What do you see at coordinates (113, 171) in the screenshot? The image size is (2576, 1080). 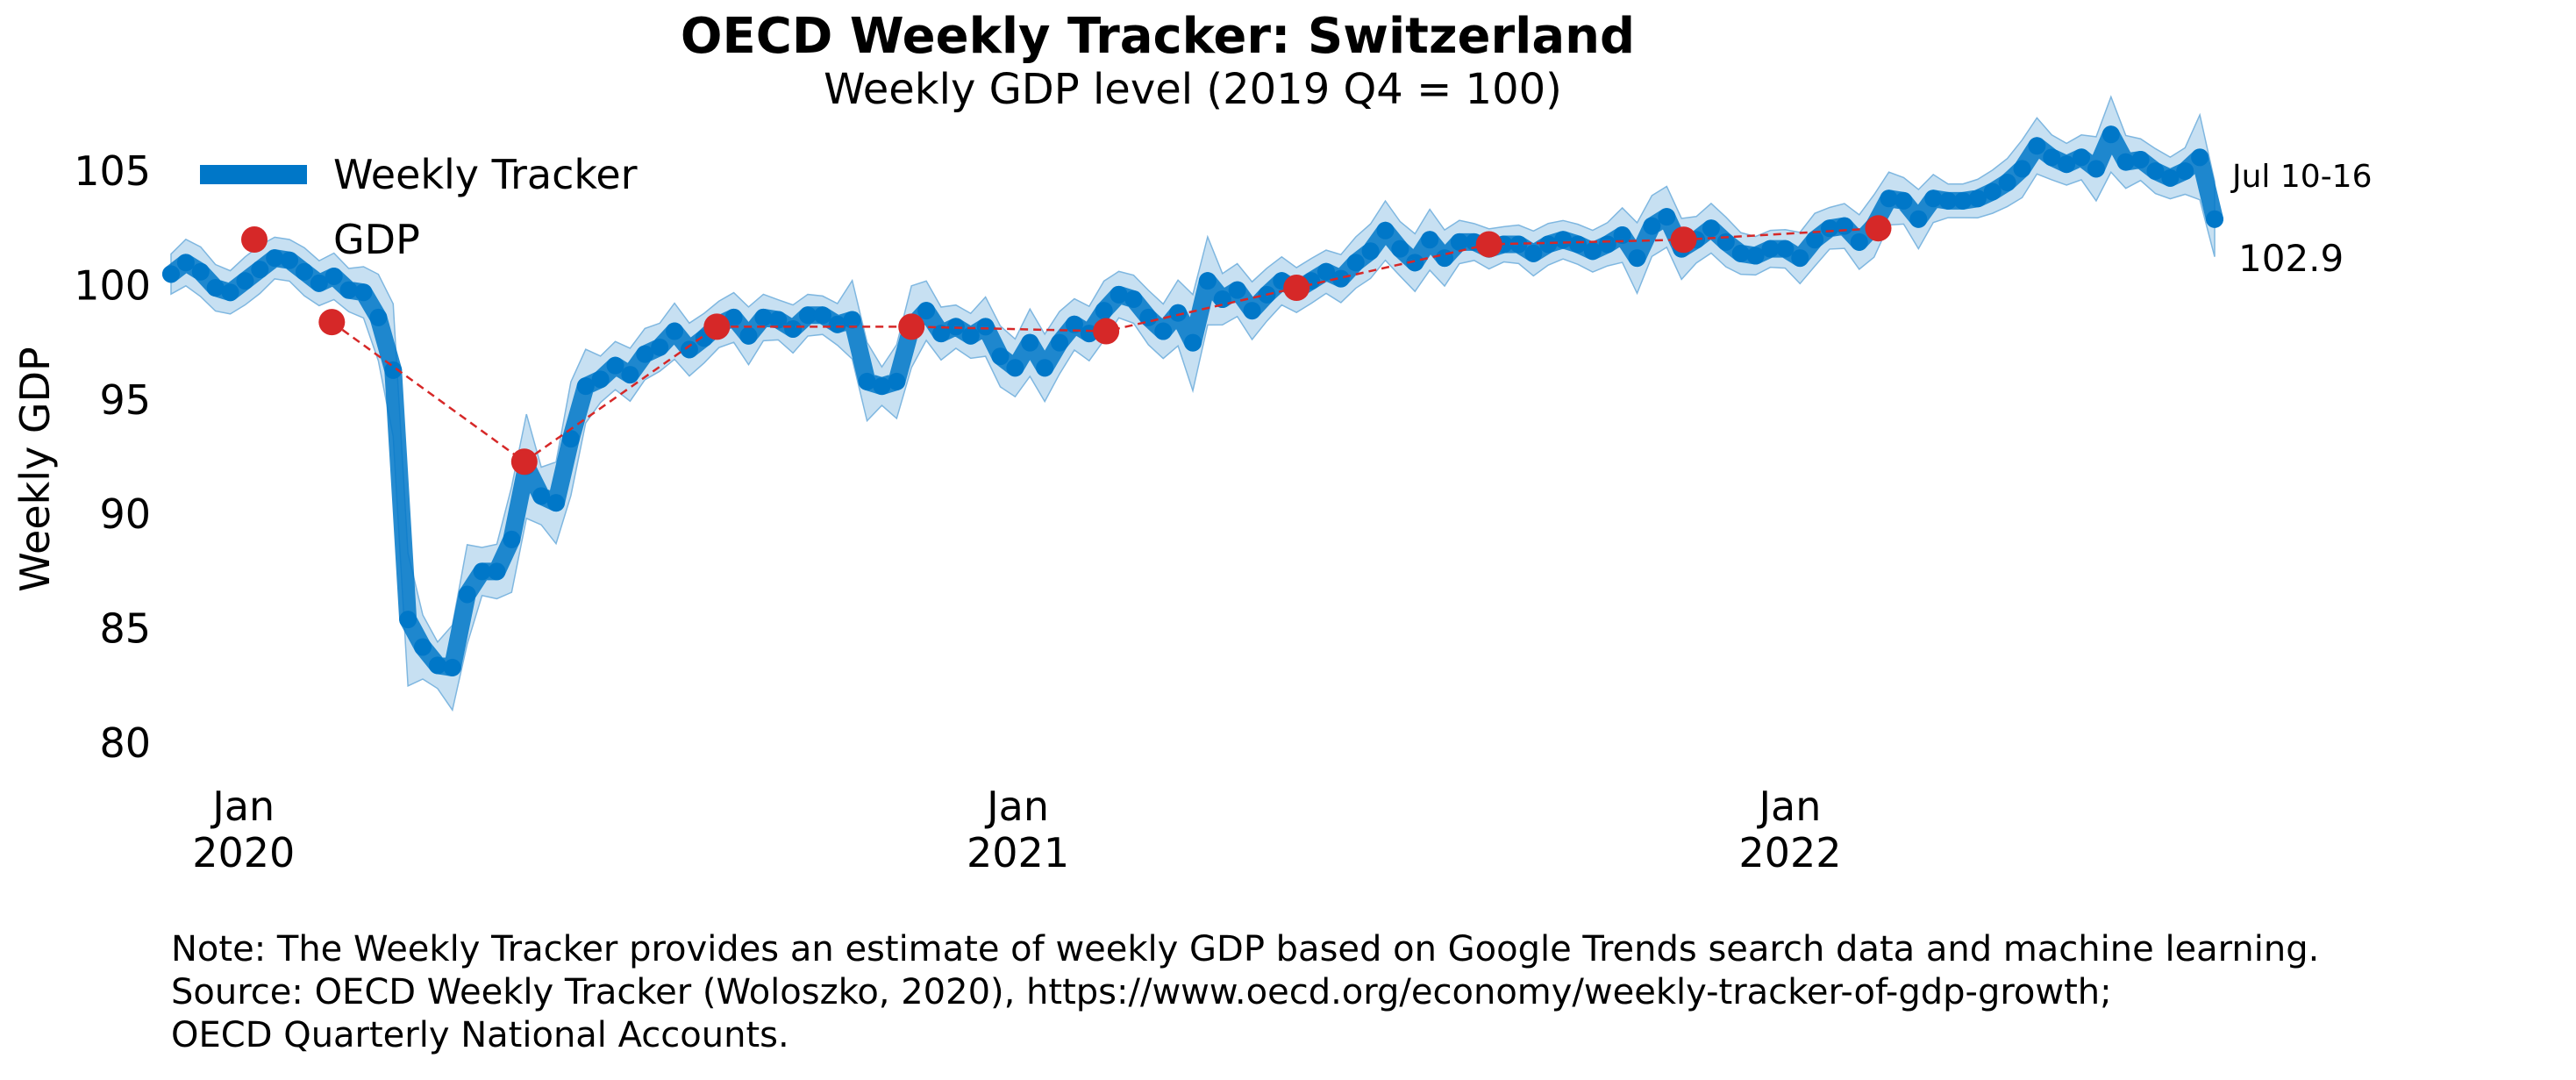 I see `y-tick-label: 105` at bounding box center [113, 171].